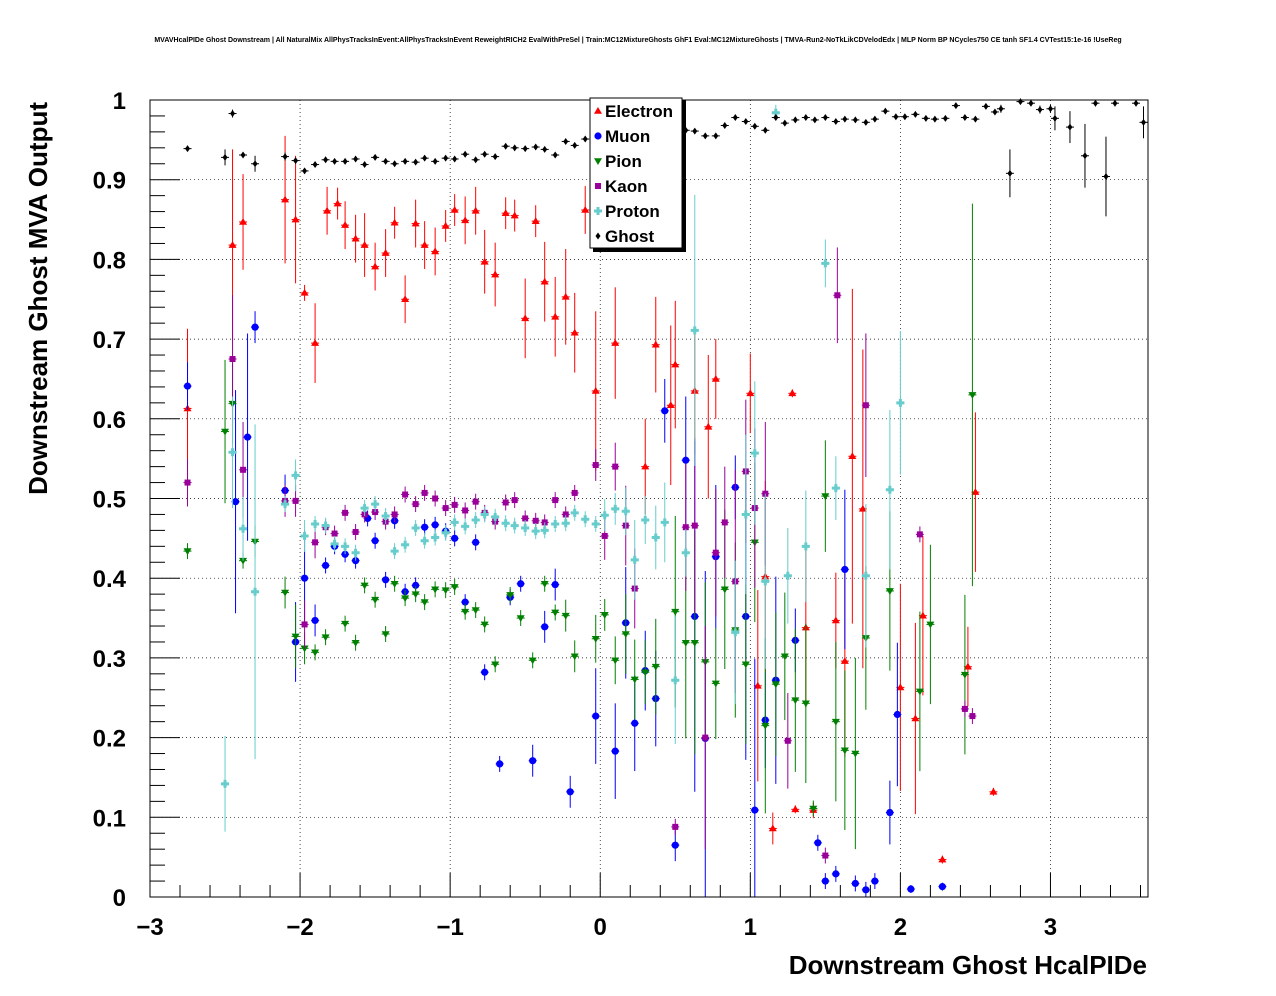 This screenshot has width=1276, height=996. Describe the element at coordinates (119, 898) in the screenshot. I see `y-tick-label: 0` at that location.